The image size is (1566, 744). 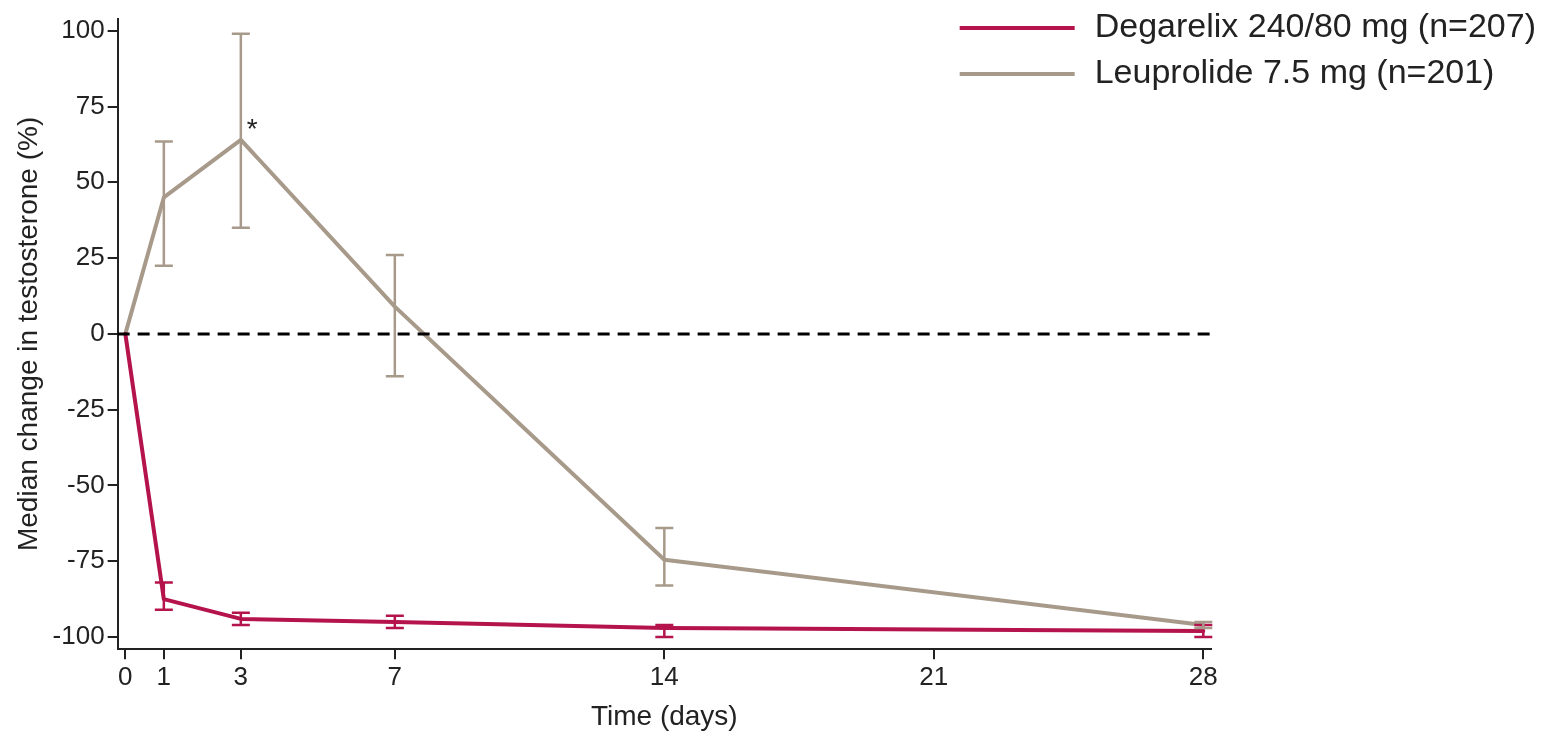 What do you see at coordinates (83, 28) in the screenshot?
I see `y-tick-label: 100` at bounding box center [83, 28].